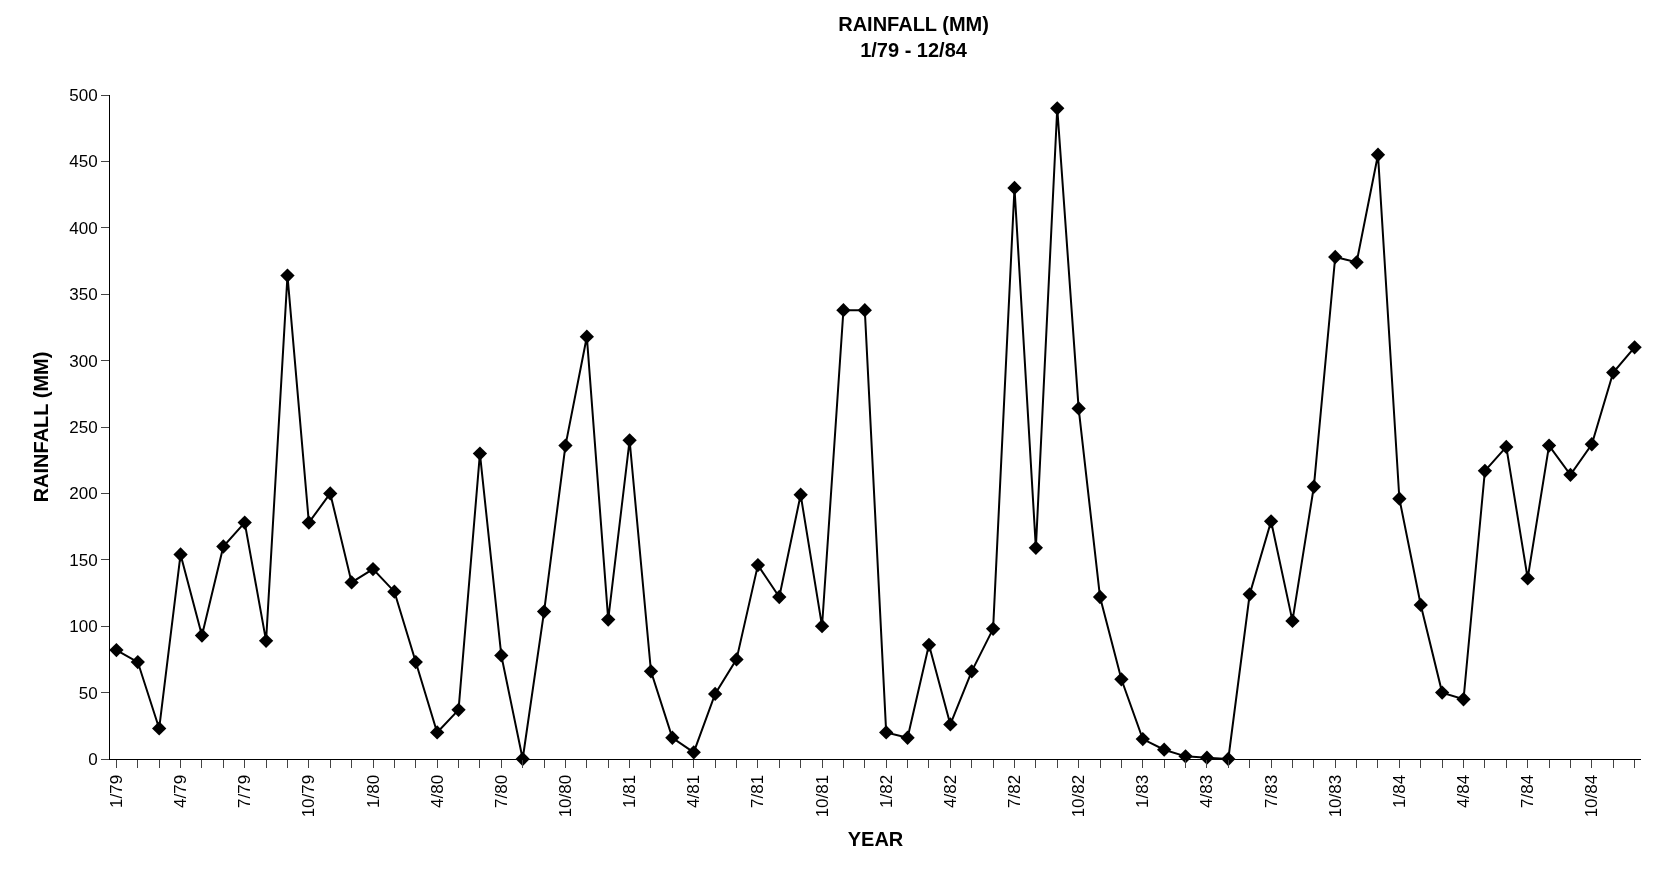 This screenshot has width=1661, height=889. I want to click on y-tick-label: 300, so click(83, 361).